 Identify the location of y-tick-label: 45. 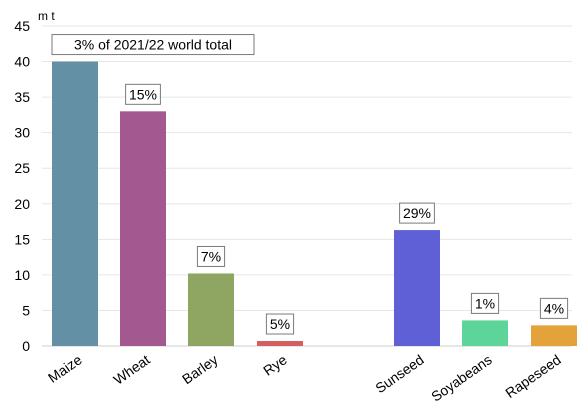
(22, 26).